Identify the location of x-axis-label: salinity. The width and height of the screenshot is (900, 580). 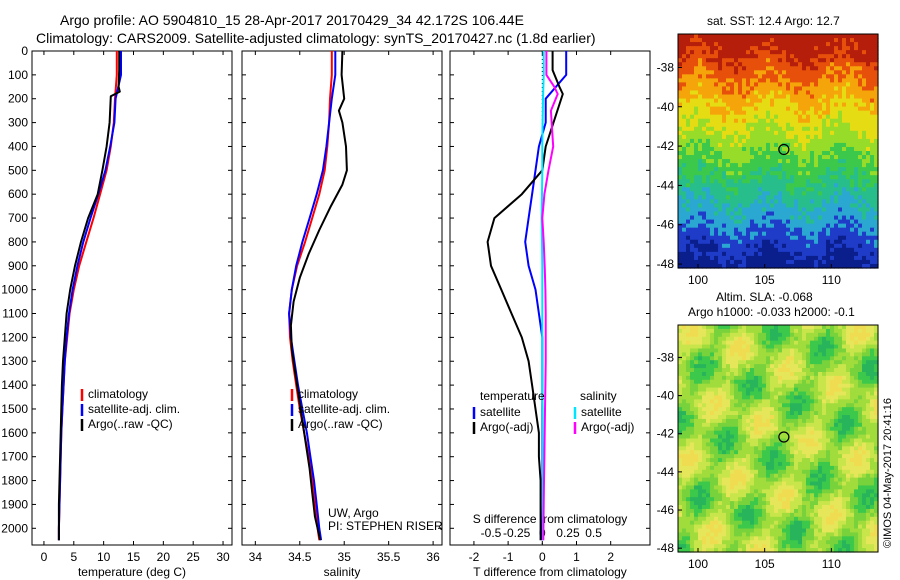
(342, 572).